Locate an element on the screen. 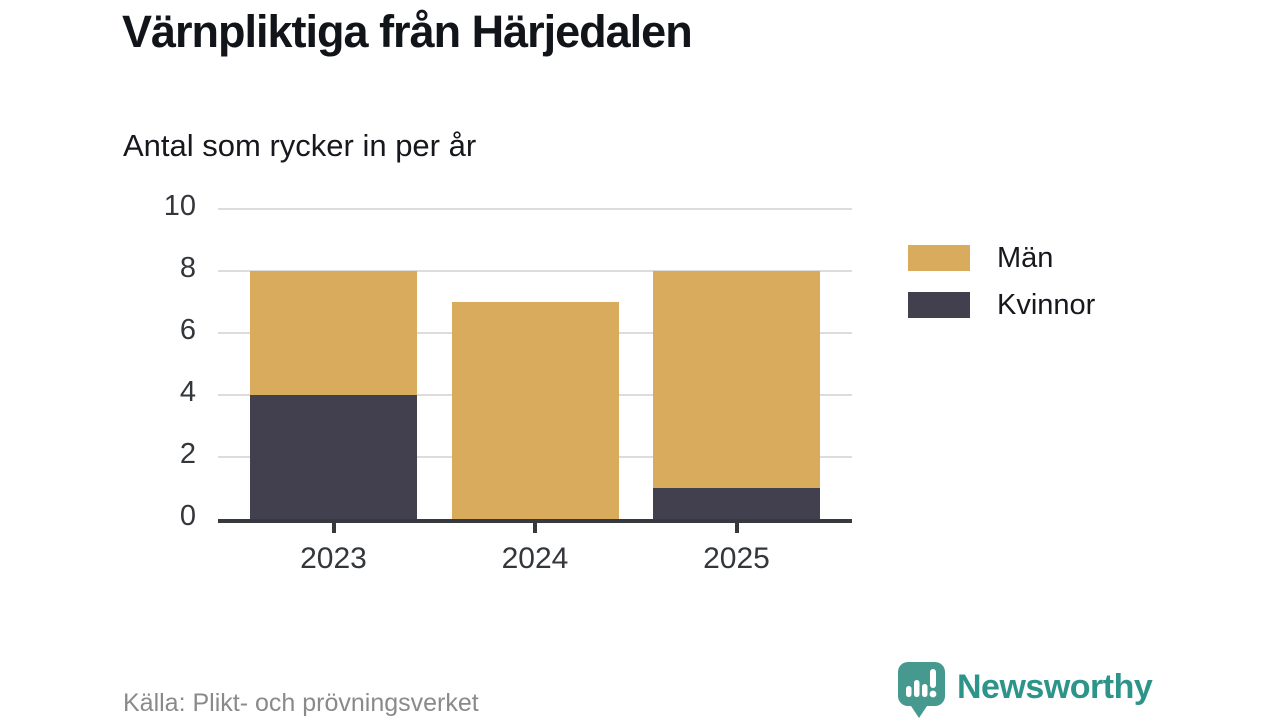  legend-swatch-kvinnor is located at coordinates (939, 305).